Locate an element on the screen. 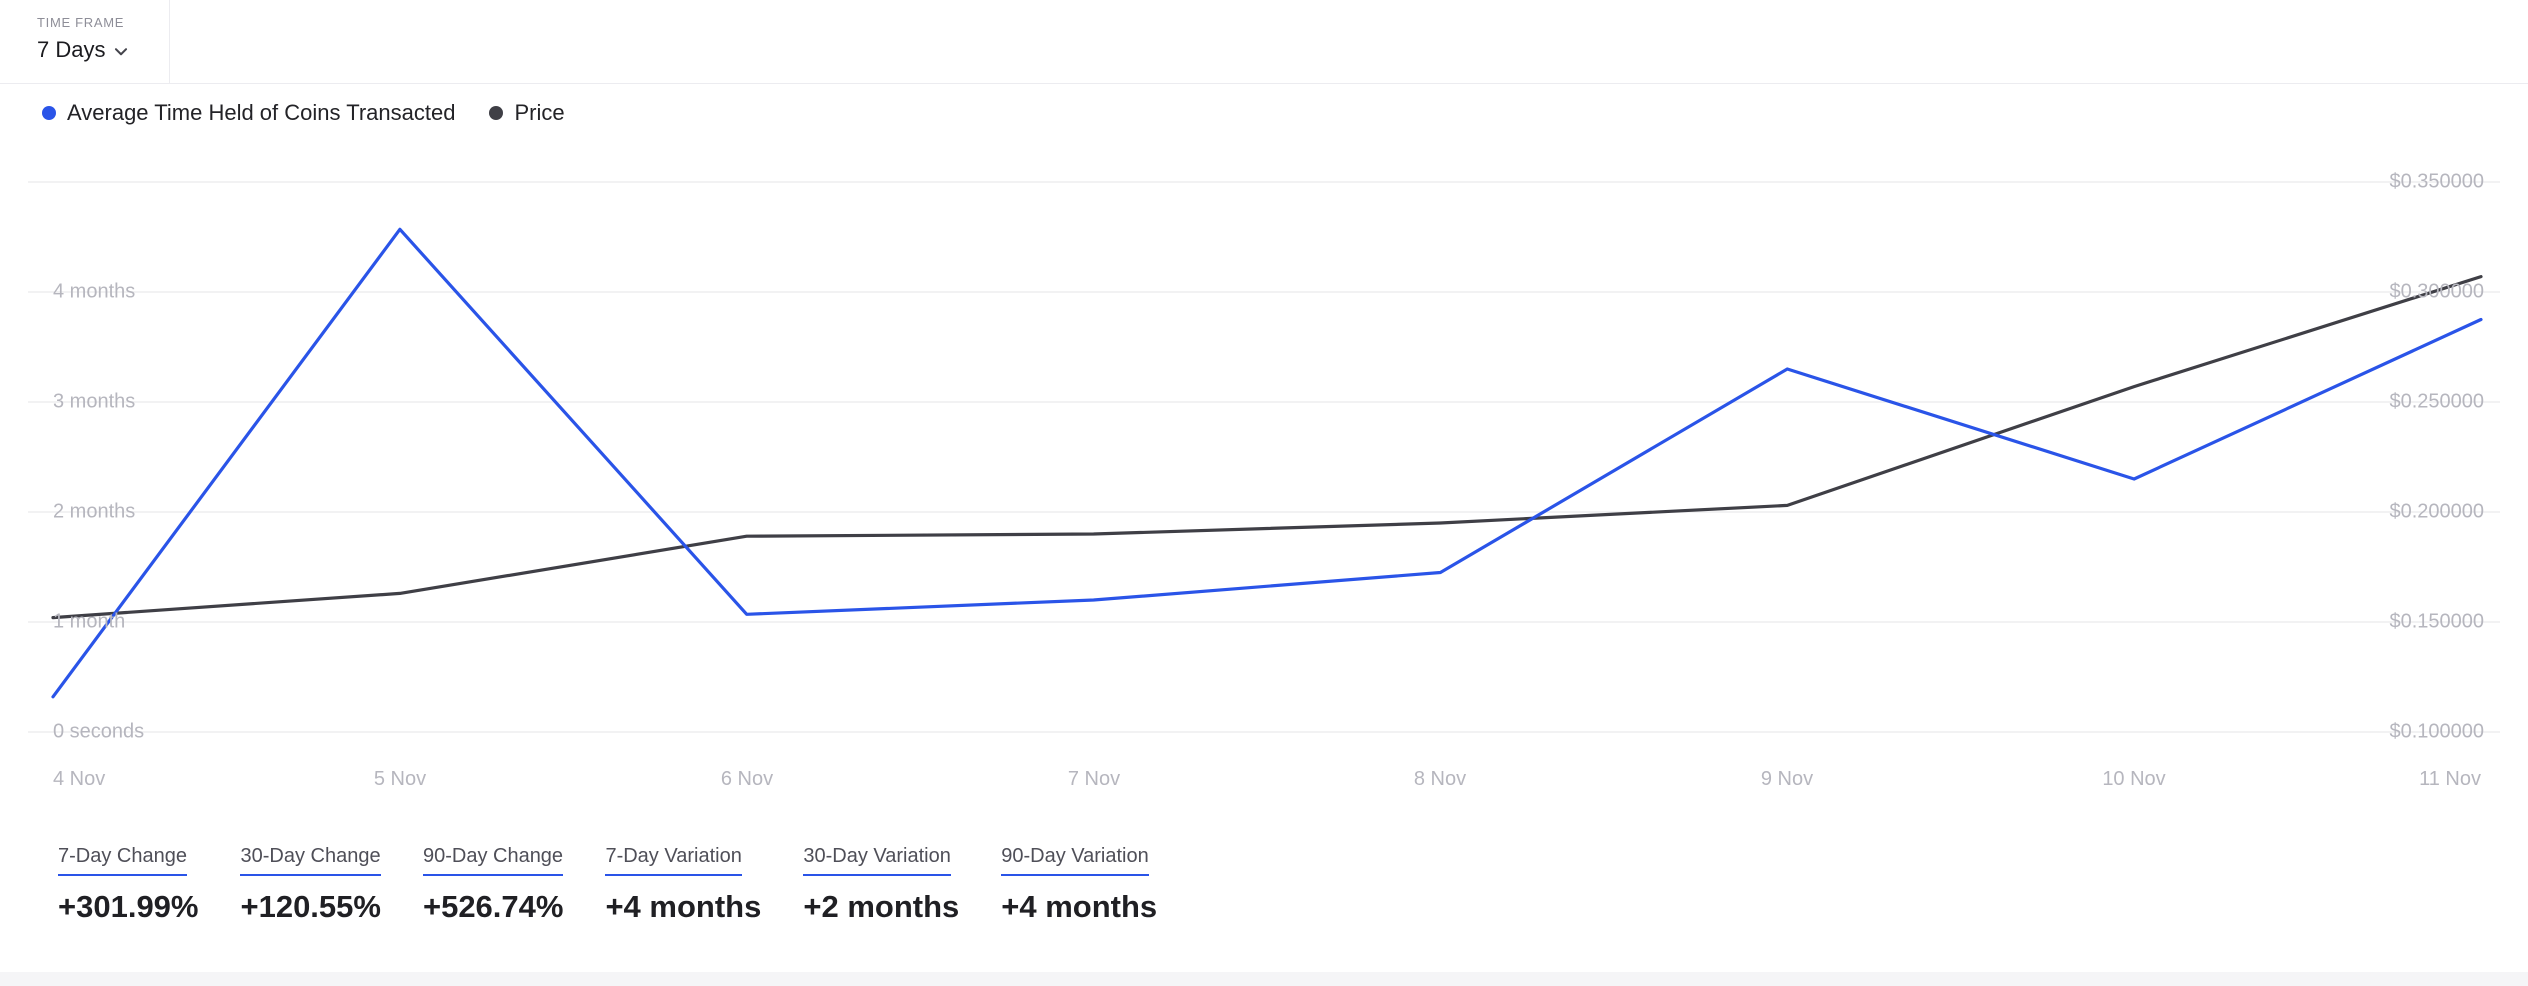 The image size is (2528, 986). legend-label: Average Time Held of Coins Transacted is located at coordinates (261, 112).